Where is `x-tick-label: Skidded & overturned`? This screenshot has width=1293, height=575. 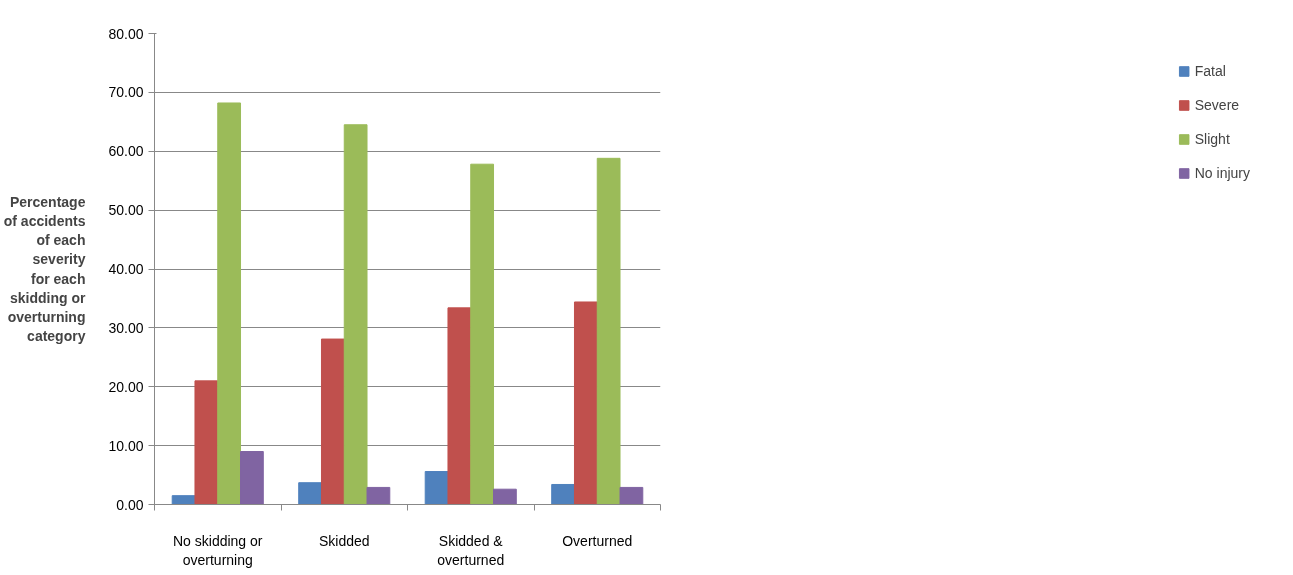 x-tick-label: Skidded & overturned is located at coordinates (471, 550).